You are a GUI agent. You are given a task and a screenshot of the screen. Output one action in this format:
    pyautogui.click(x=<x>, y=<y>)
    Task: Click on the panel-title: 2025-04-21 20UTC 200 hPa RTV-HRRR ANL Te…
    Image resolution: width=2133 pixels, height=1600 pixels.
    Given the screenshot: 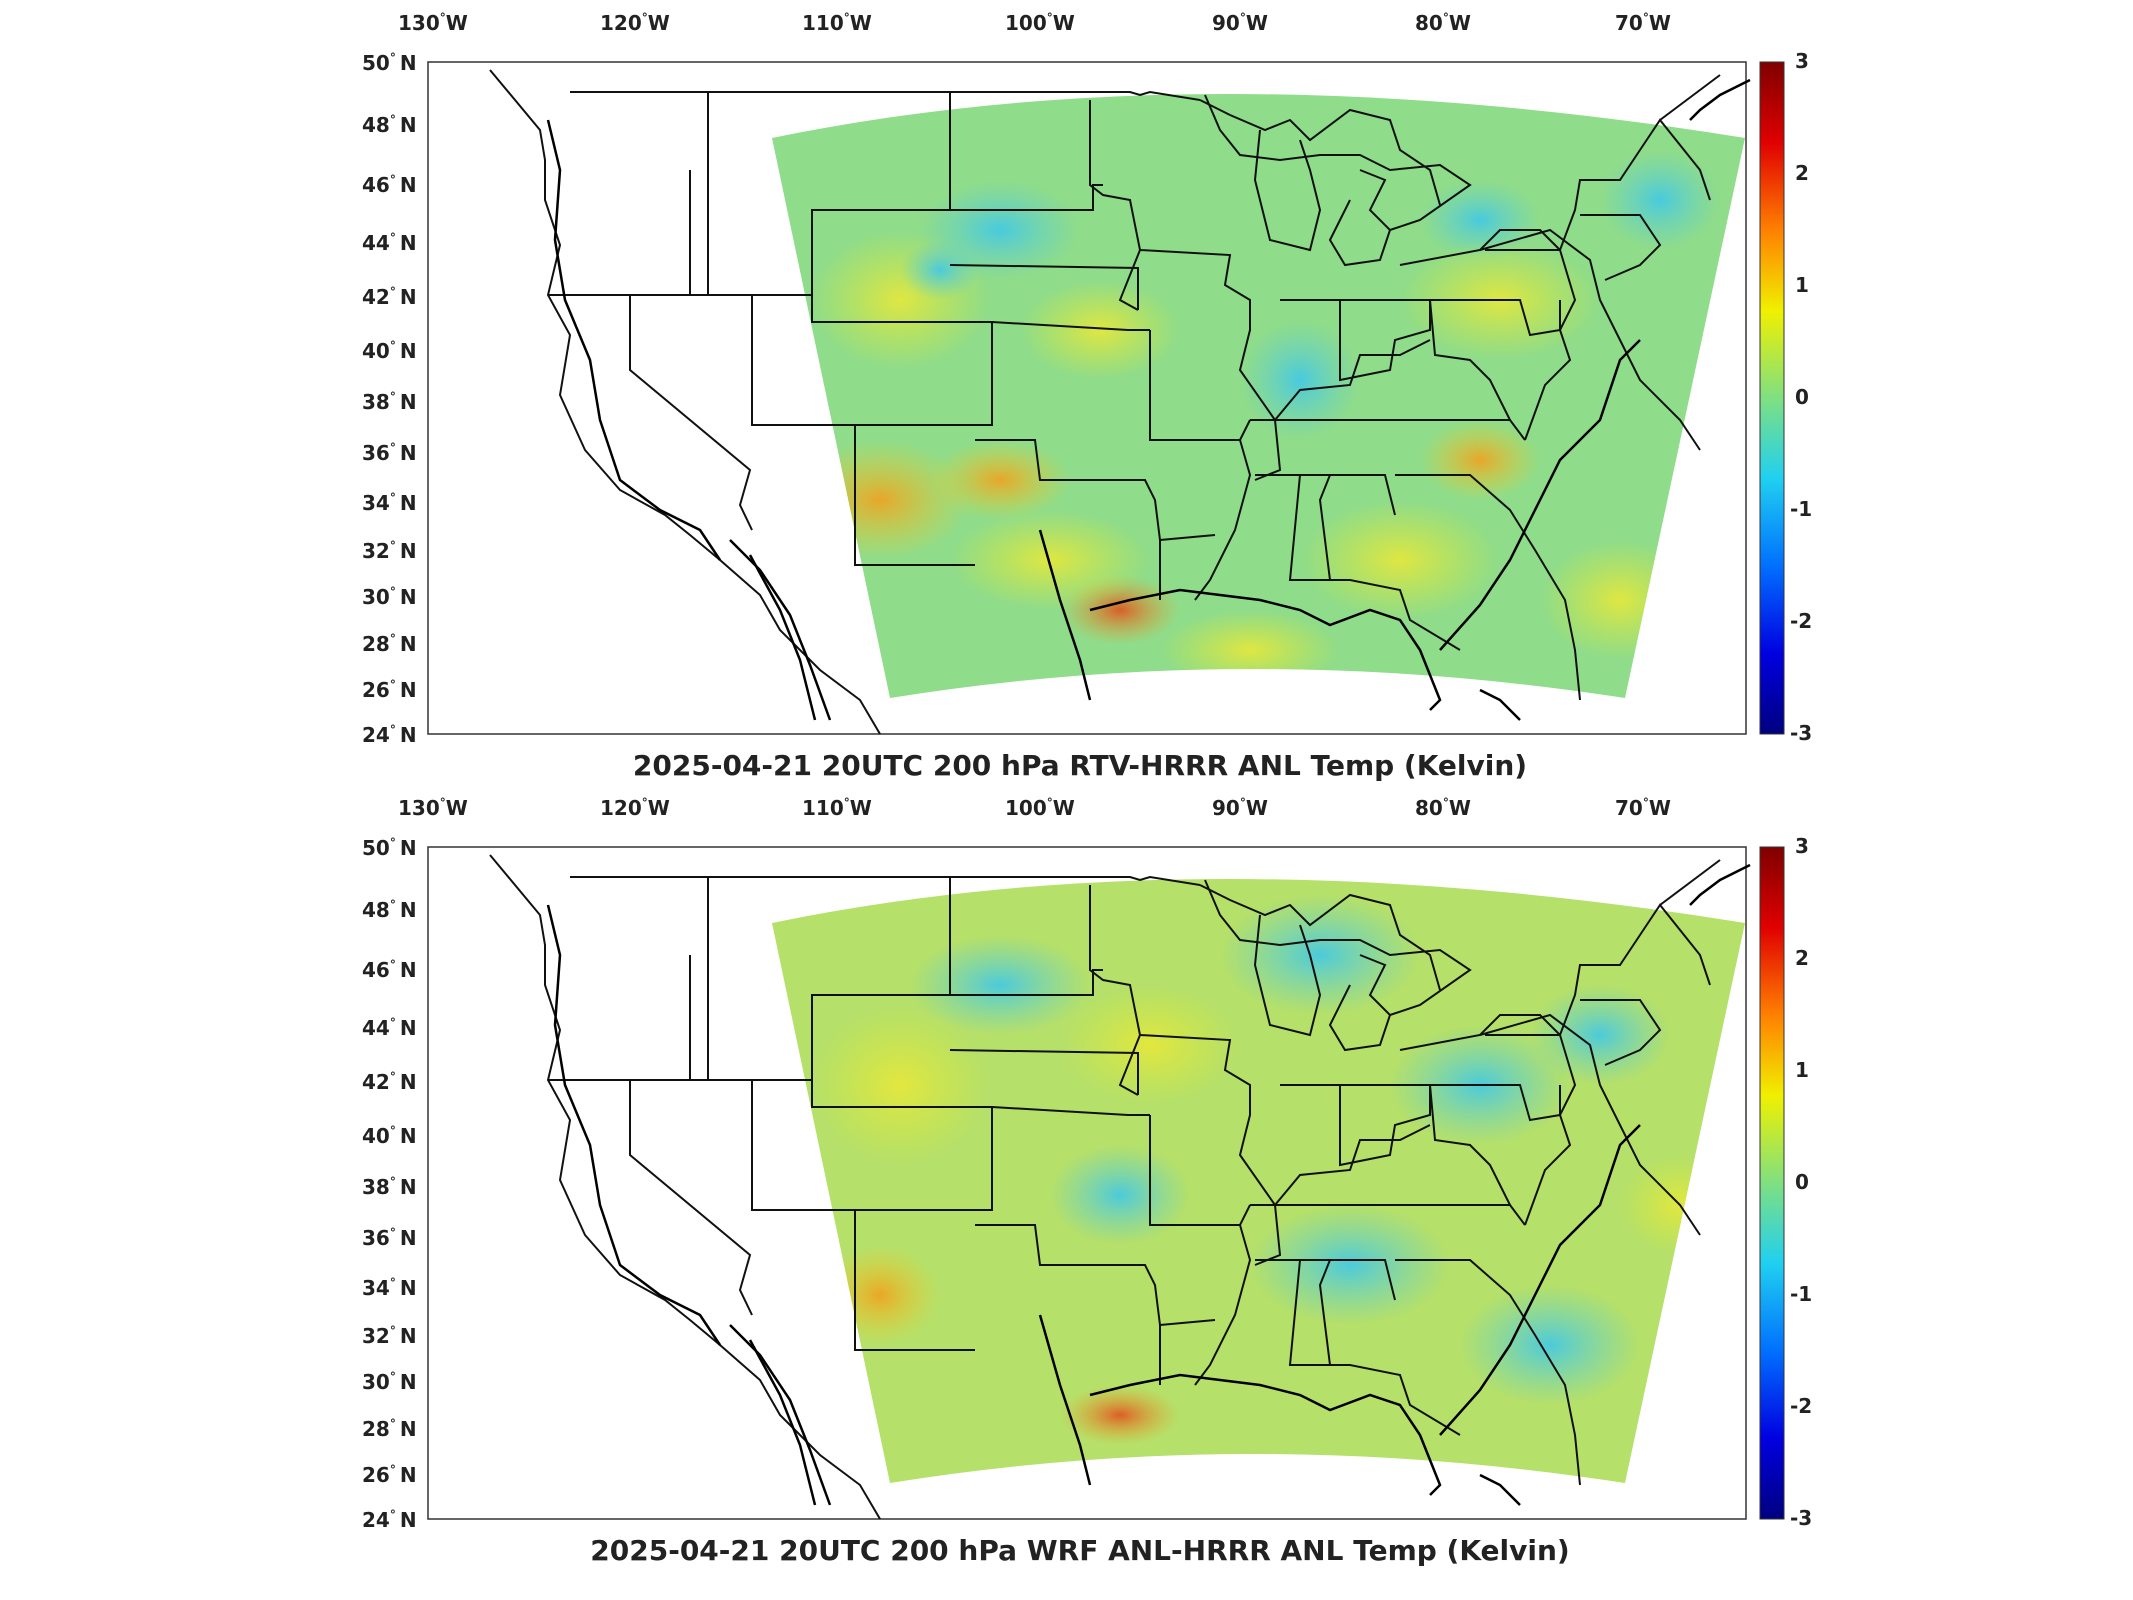 What is the action you would take?
    pyautogui.click(x=1080, y=765)
    